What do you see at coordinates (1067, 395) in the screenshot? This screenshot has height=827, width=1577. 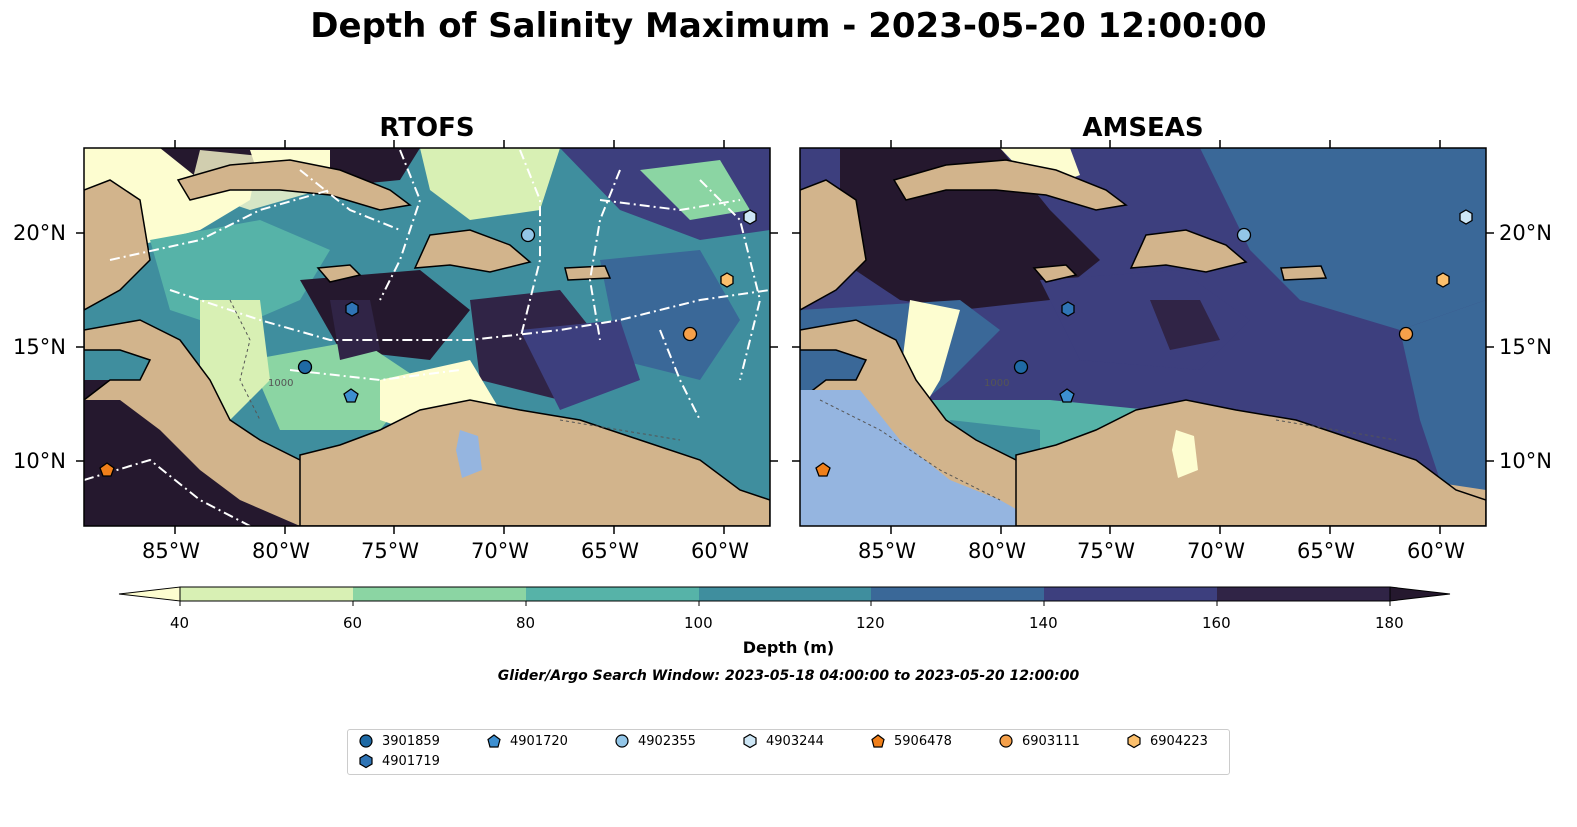 I see `marker-4901720-amseas` at bounding box center [1067, 395].